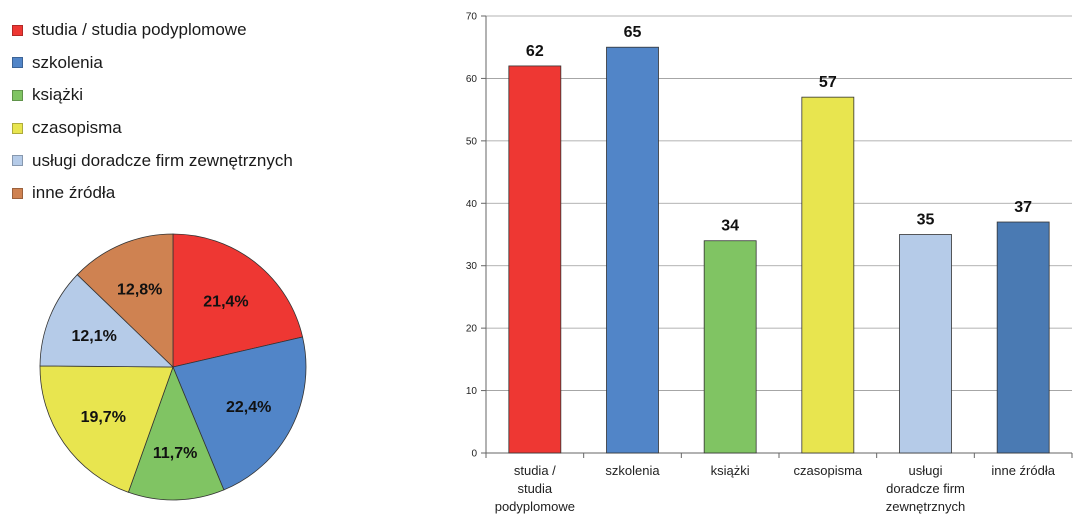 This screenshot has width=1086, height=524. I want to click on legend-item: książki, so click(152, 95).